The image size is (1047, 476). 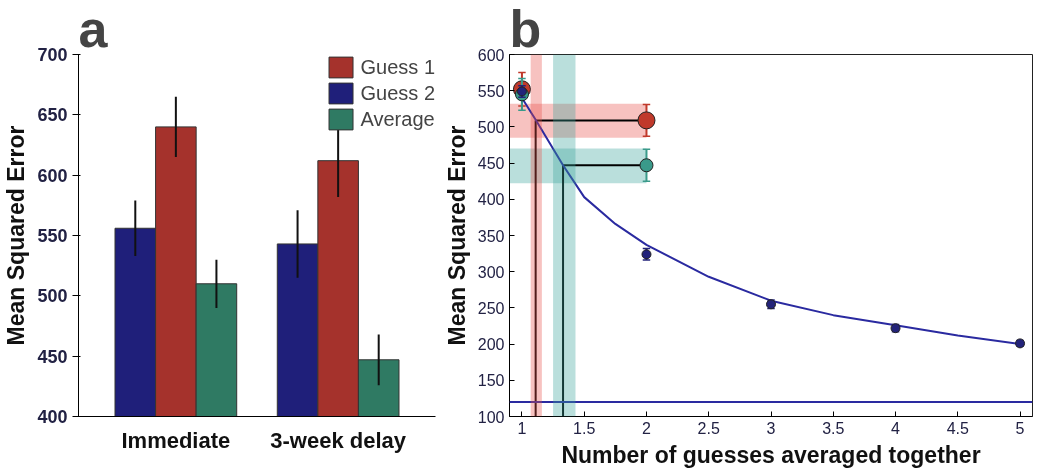 I want to click on y-tick-label: 650, so click(x=52, y=115).